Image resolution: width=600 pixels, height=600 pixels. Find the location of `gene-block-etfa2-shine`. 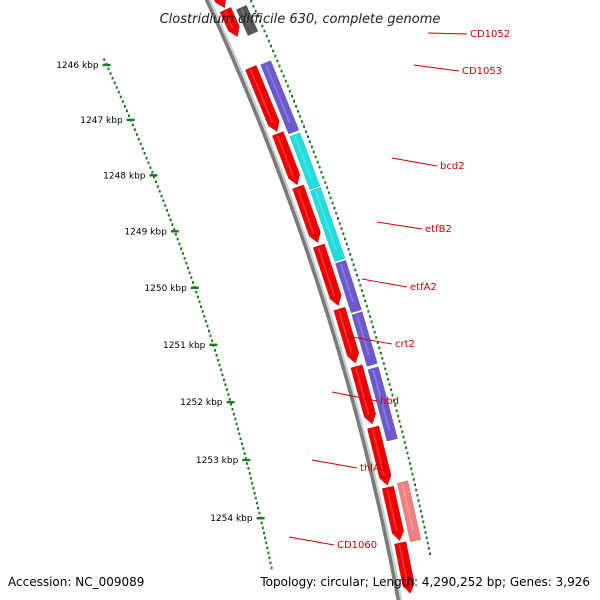

gene-block-etfa2-shine is located at coordinates (326, 220).